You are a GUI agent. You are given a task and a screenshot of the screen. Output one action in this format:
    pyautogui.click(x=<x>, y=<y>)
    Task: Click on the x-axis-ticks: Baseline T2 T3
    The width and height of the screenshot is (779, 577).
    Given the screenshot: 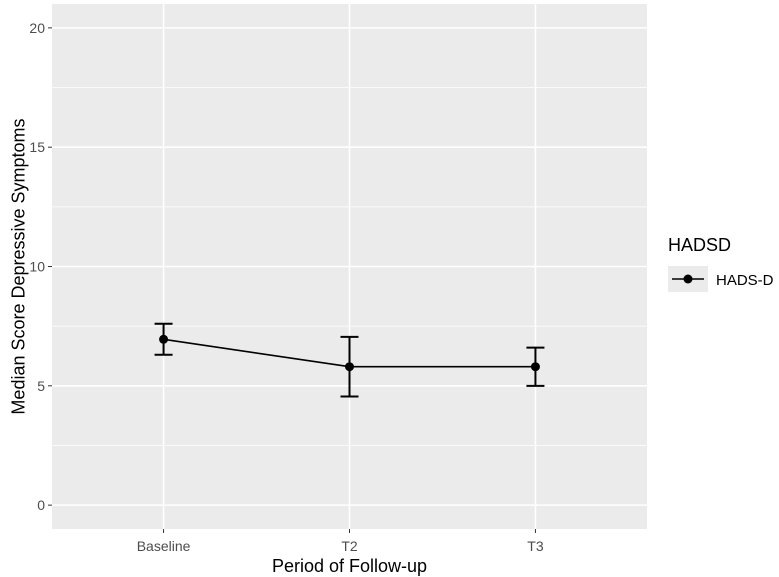 What is the action you would take?
    pyautogui.click(x=340, y=541)
    